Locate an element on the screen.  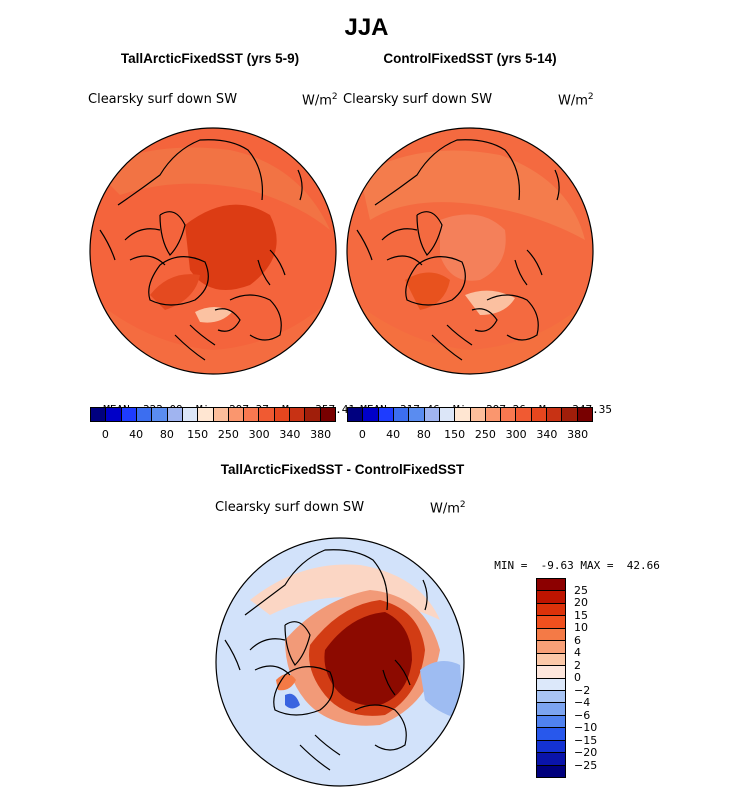
right-colorbar is located at coordinates (470, 414).